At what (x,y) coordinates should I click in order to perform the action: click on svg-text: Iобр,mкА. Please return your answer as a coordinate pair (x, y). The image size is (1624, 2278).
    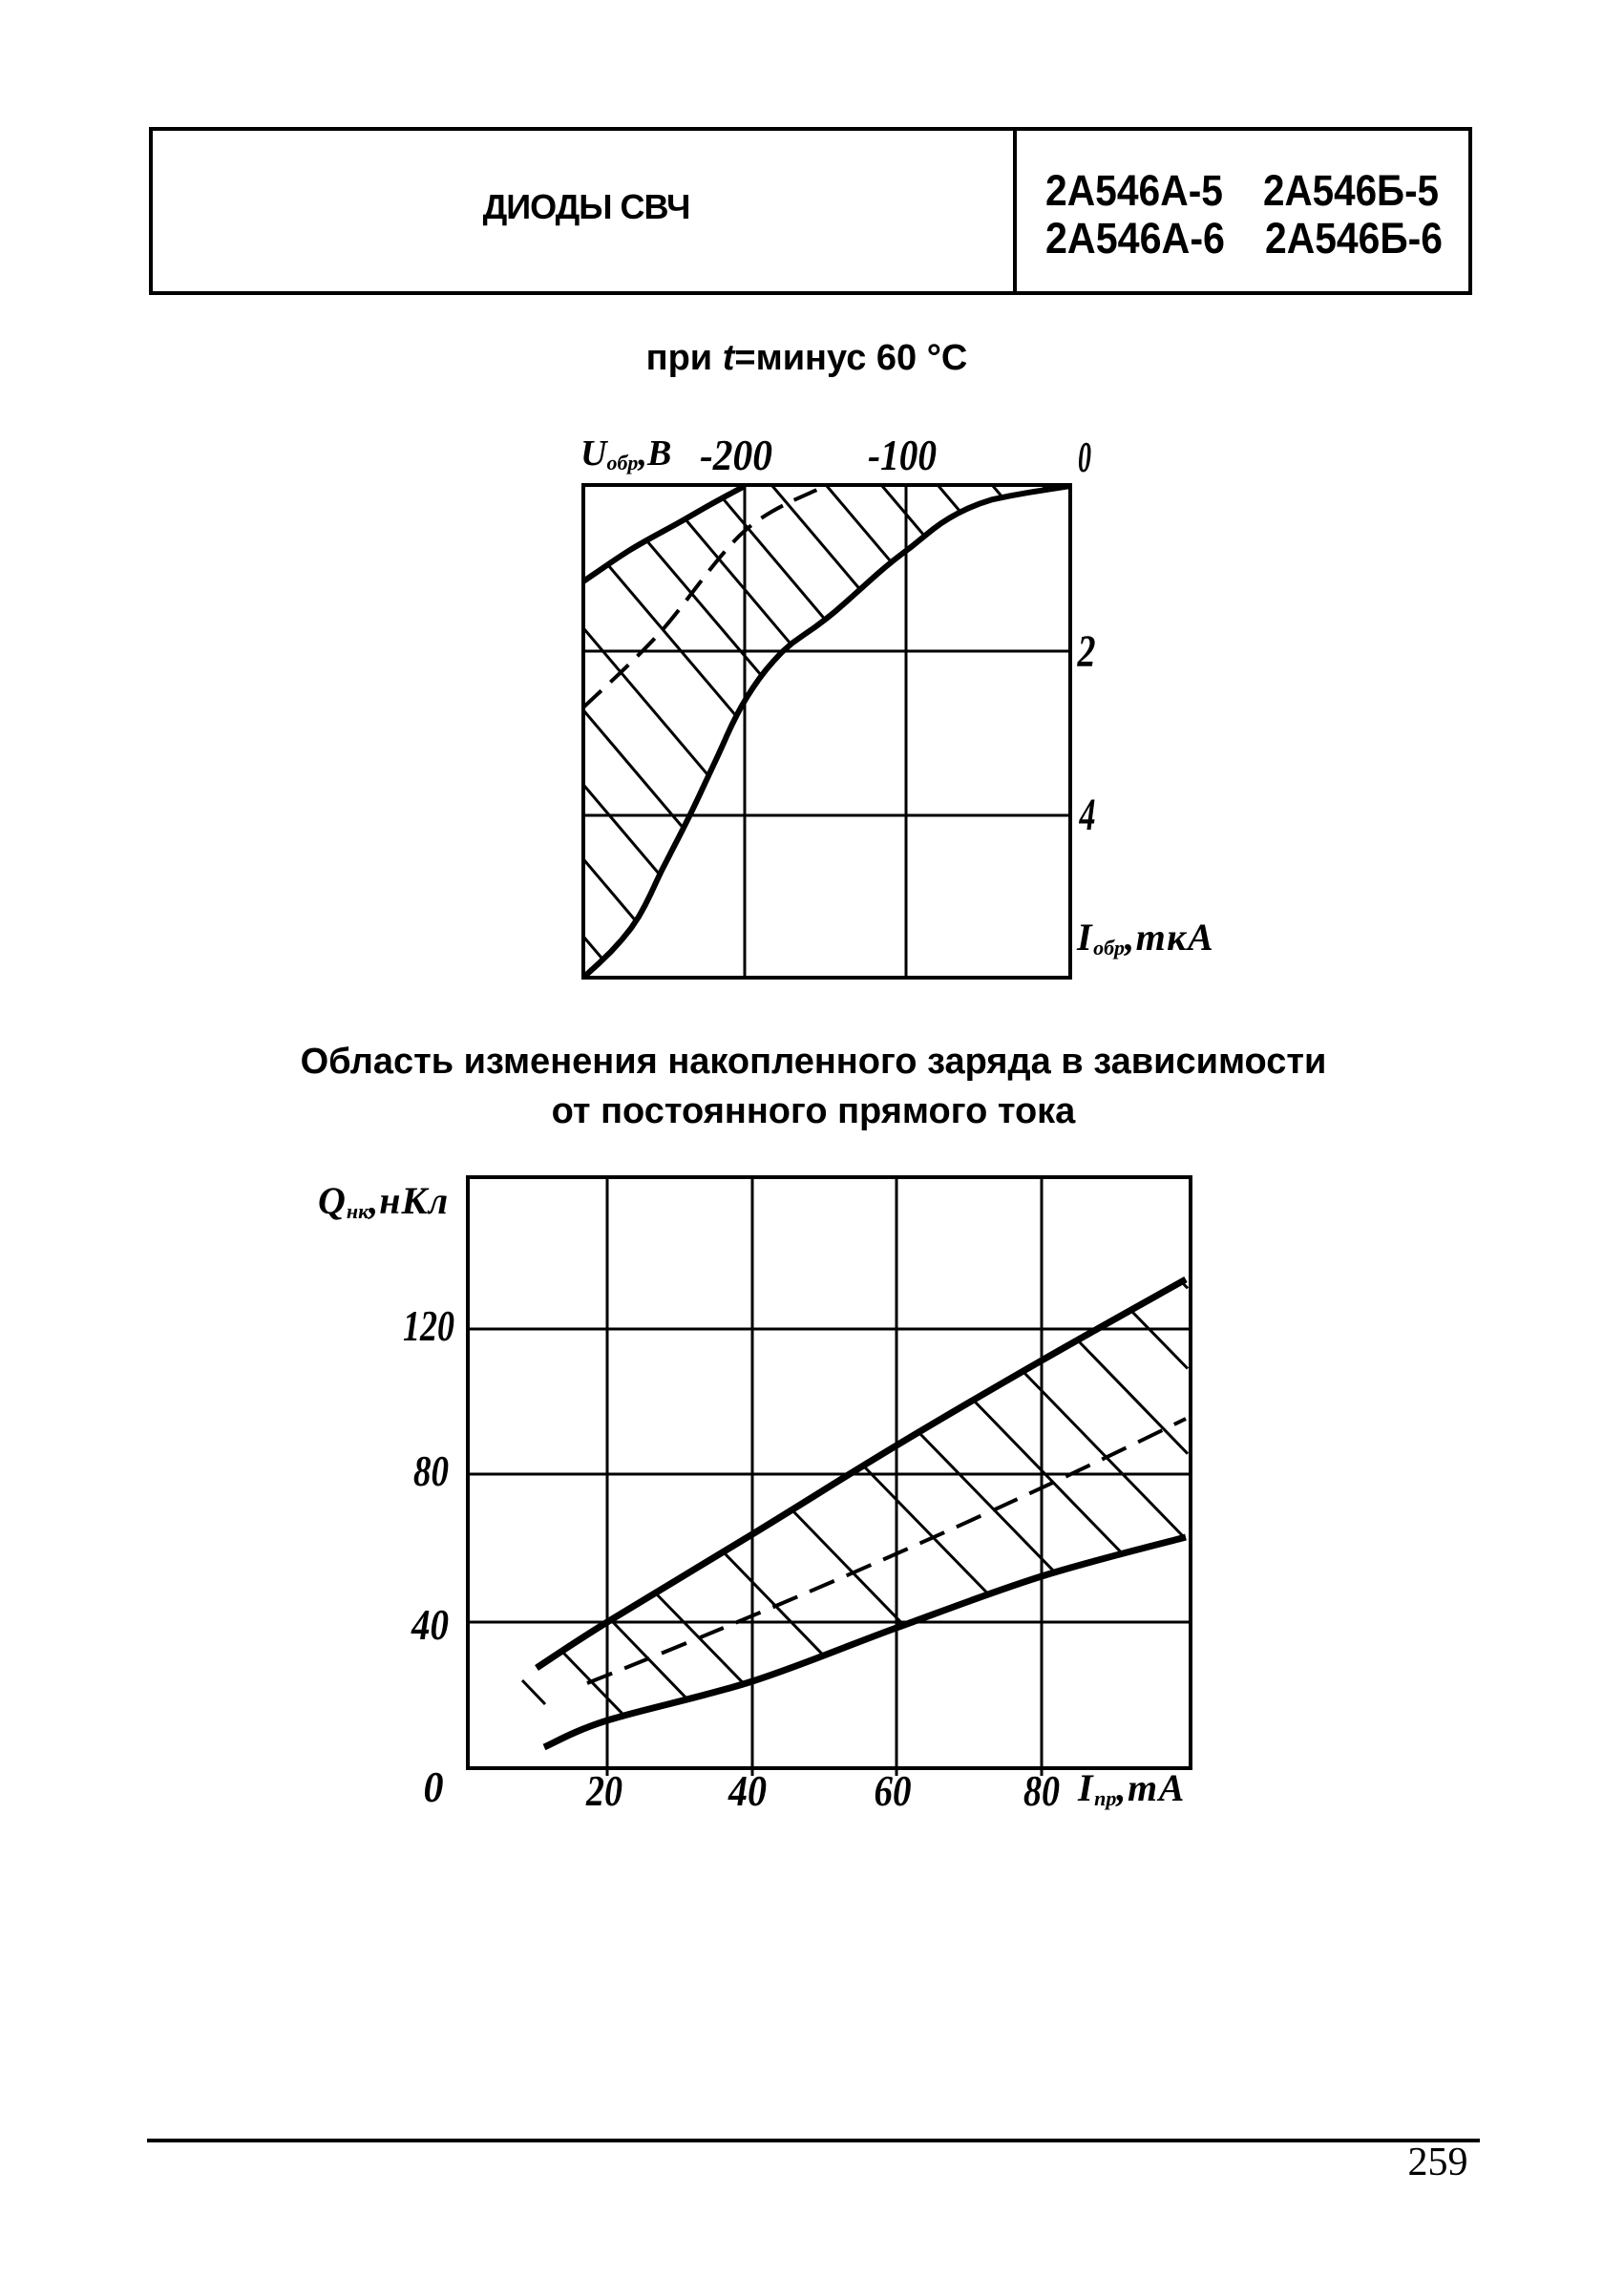
    Looking at the image, I should click on (1145, 938).